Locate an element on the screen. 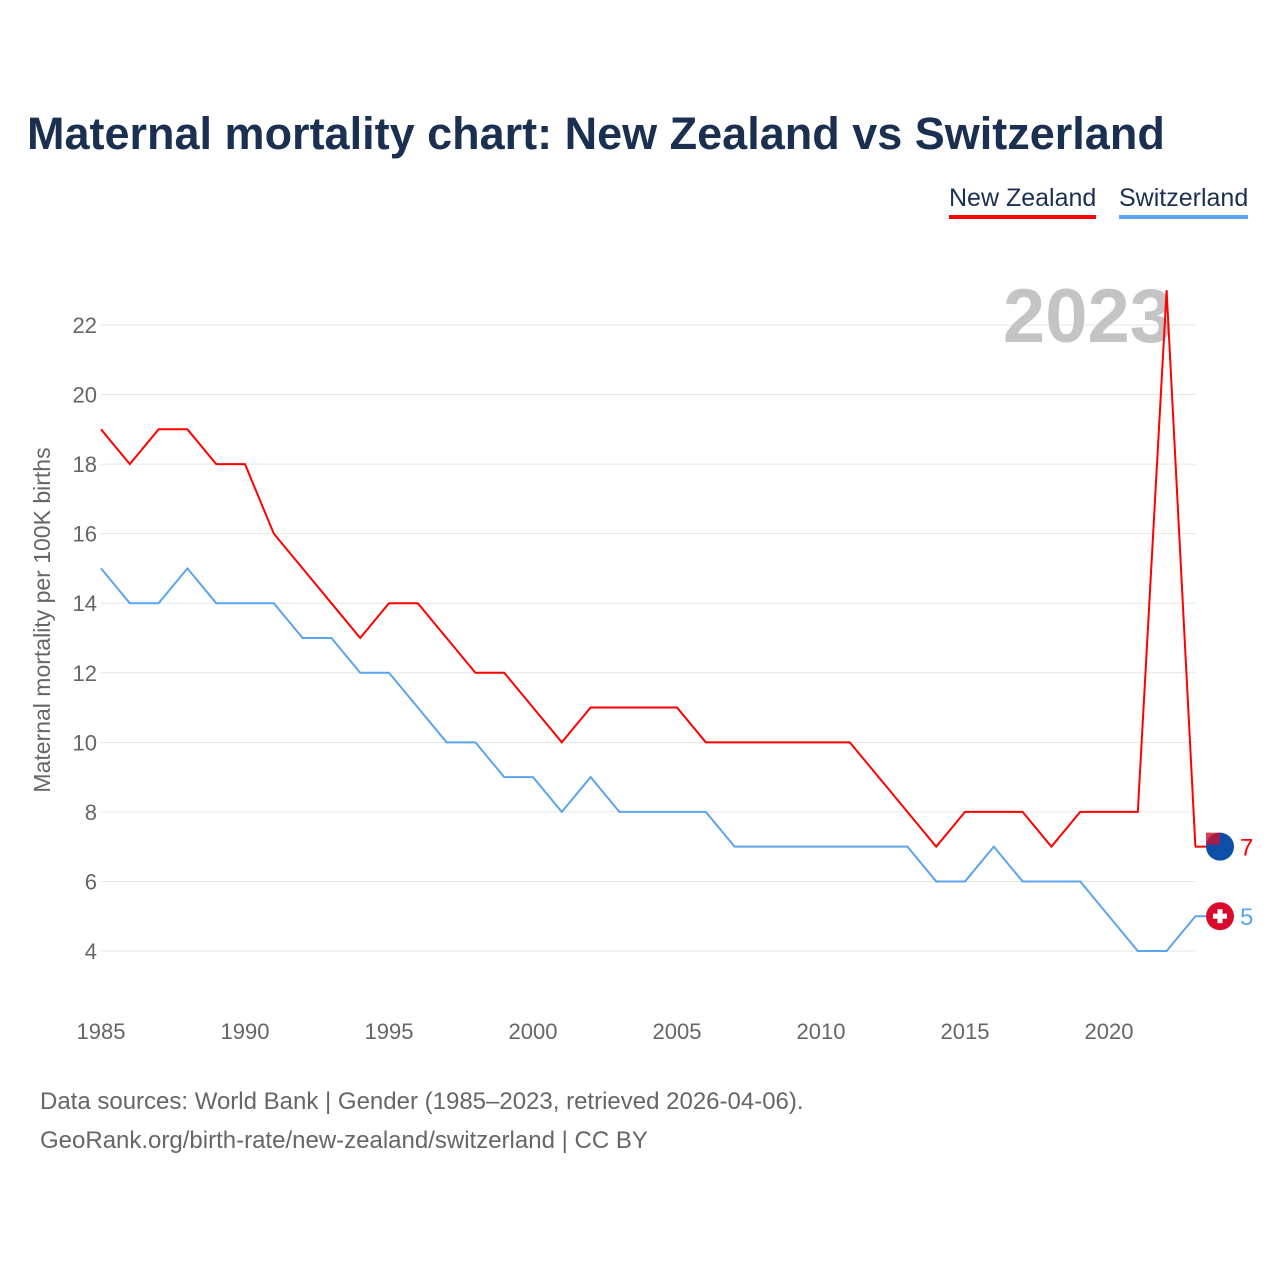  x-tick-label: 1990 is located at coordinates (245, 1031).